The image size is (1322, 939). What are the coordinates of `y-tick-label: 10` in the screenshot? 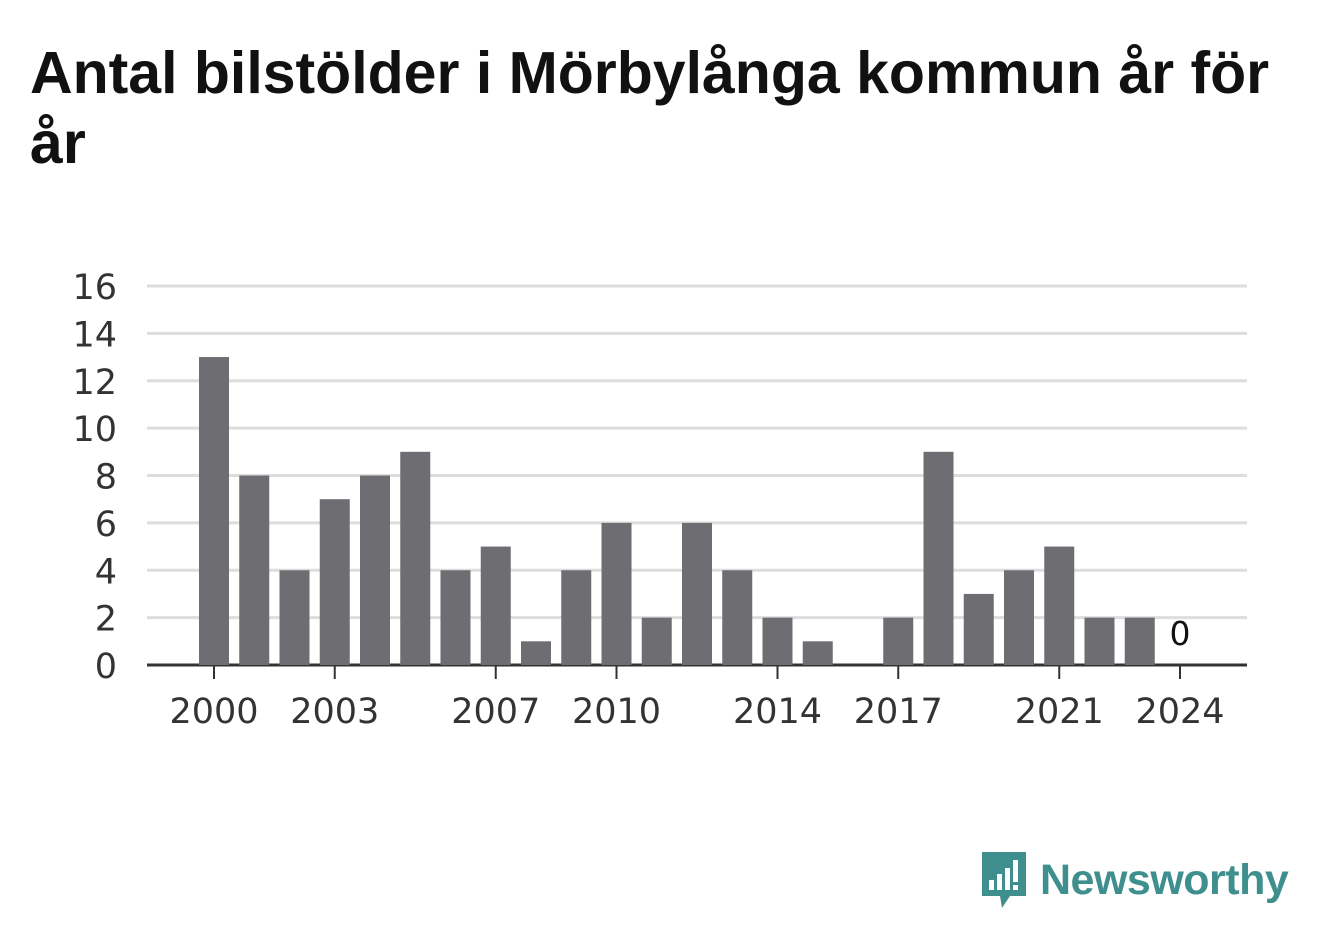 It's located at (94, 430).